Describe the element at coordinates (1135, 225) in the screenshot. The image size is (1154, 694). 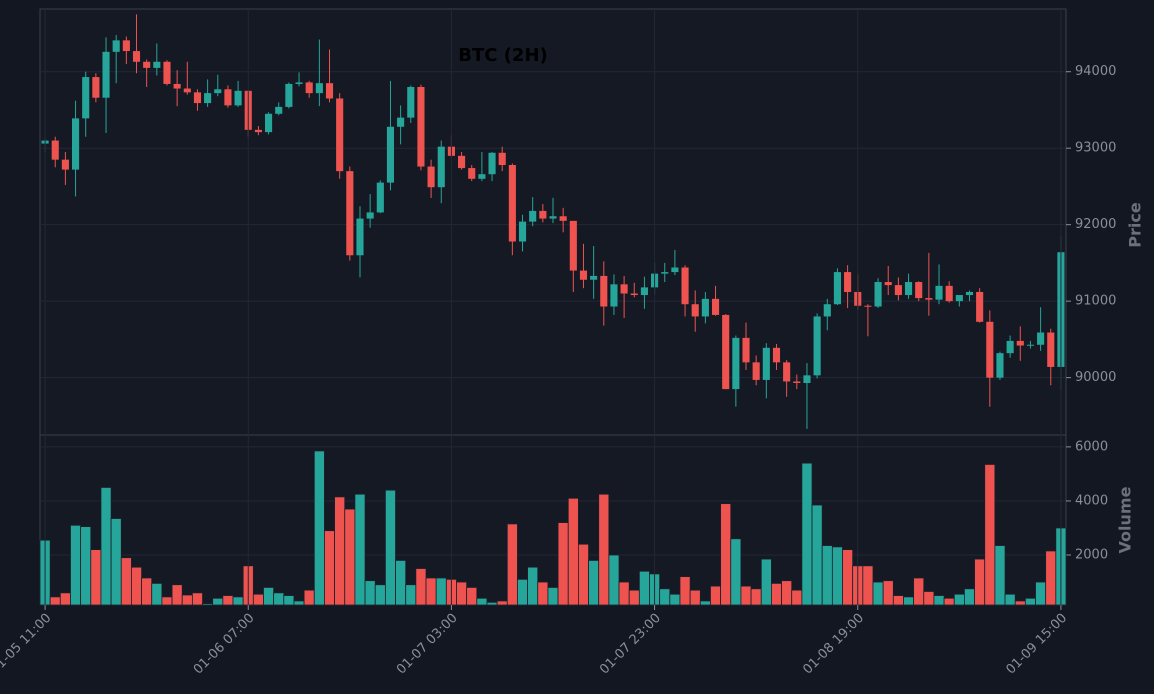
I see `y-axis-label: Price` at that location.